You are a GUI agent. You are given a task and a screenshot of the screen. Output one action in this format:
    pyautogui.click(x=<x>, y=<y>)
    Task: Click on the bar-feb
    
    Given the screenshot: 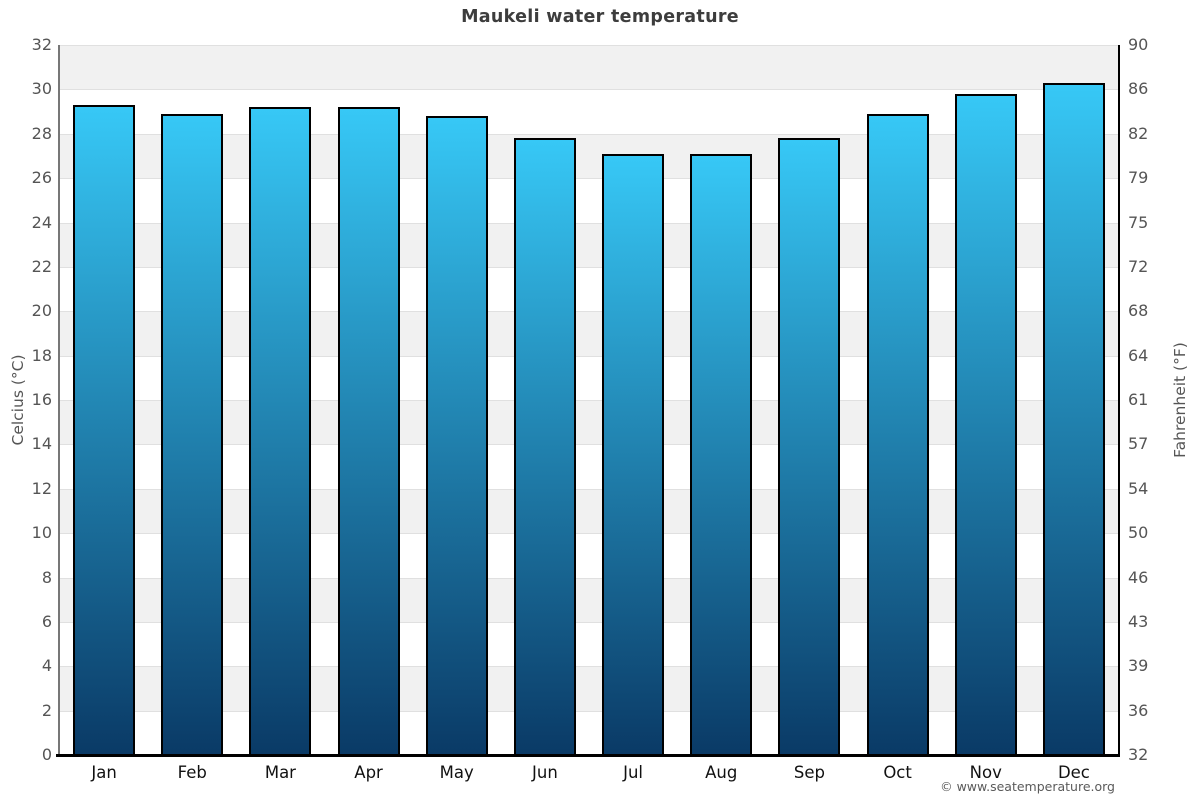 What is the action you would take?
    pyautogui.click(x=192, y=434)
    